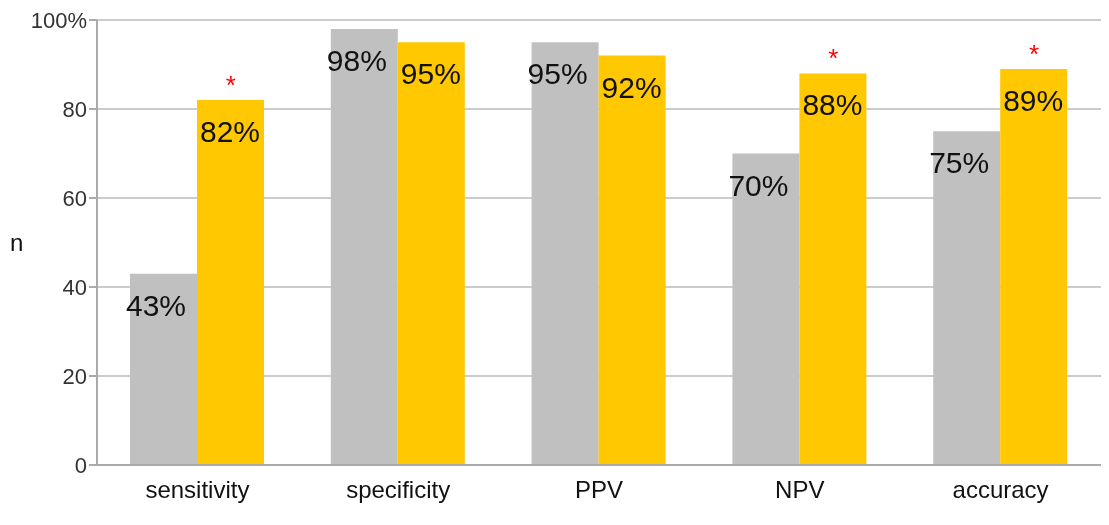  I want to click on y-tick-label: 100%, so click(58, 20).